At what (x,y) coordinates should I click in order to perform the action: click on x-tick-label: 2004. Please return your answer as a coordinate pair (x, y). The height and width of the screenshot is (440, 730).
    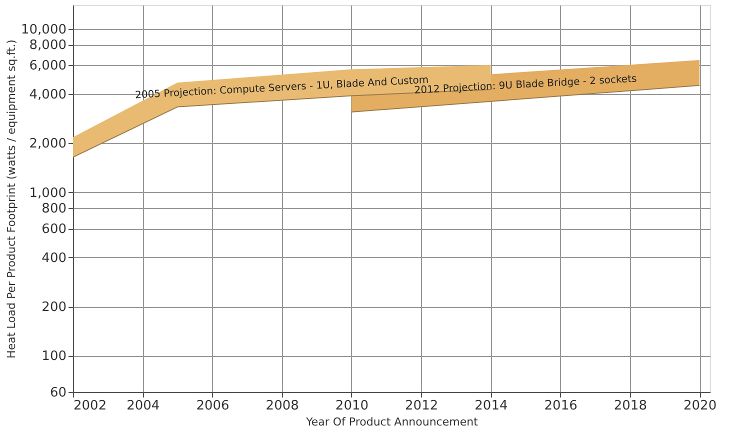
    Looking at the image, I should click on (143, 406).